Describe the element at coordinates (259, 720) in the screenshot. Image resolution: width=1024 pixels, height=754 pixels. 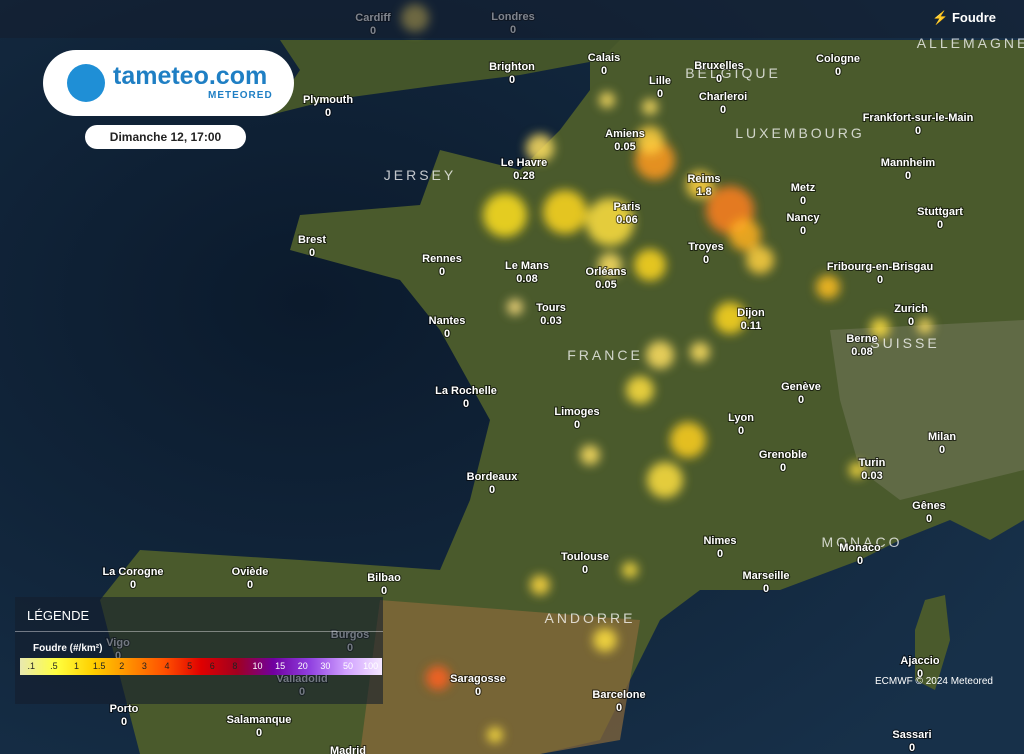
I see `city-name: Salamanque` at that location.